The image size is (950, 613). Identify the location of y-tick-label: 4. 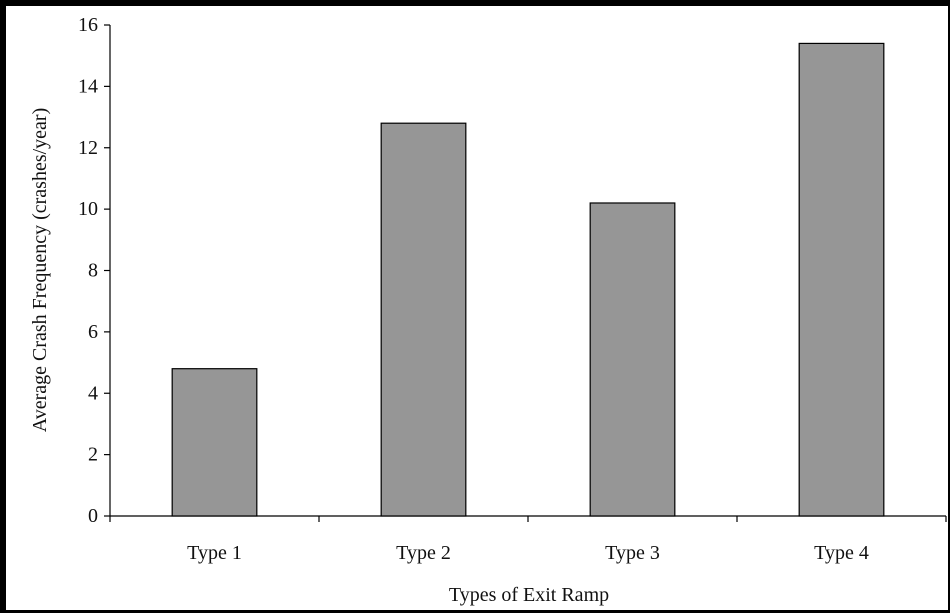
(93, 393).